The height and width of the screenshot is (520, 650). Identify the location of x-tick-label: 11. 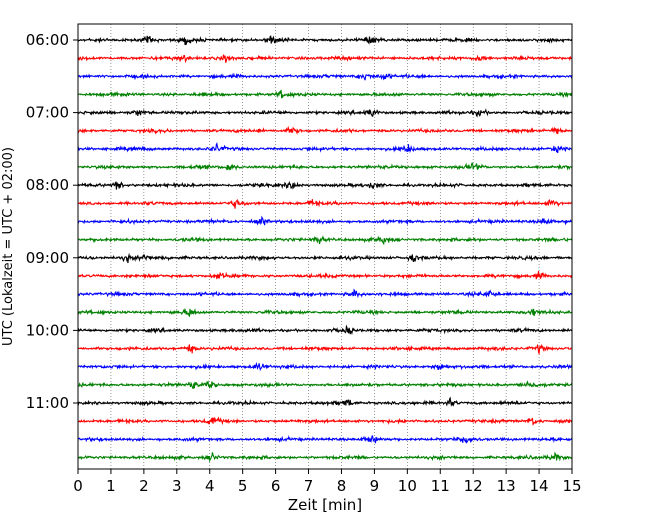
(440, 486).